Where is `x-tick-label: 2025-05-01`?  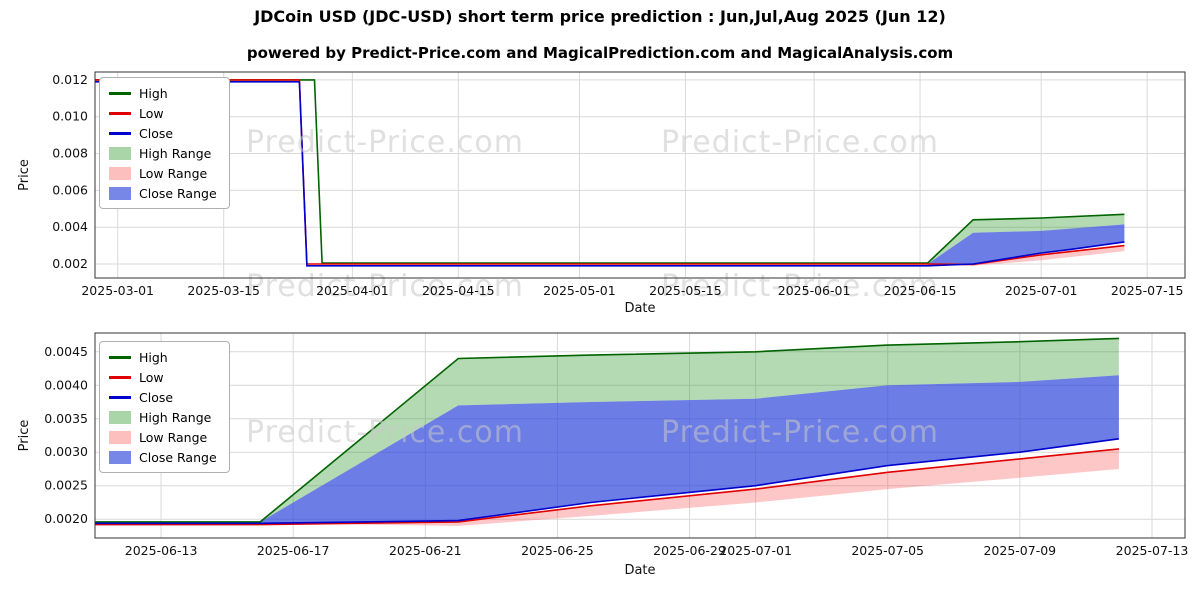
x-tick-label: 2025-05-01 is located at coordinates (579, 290).